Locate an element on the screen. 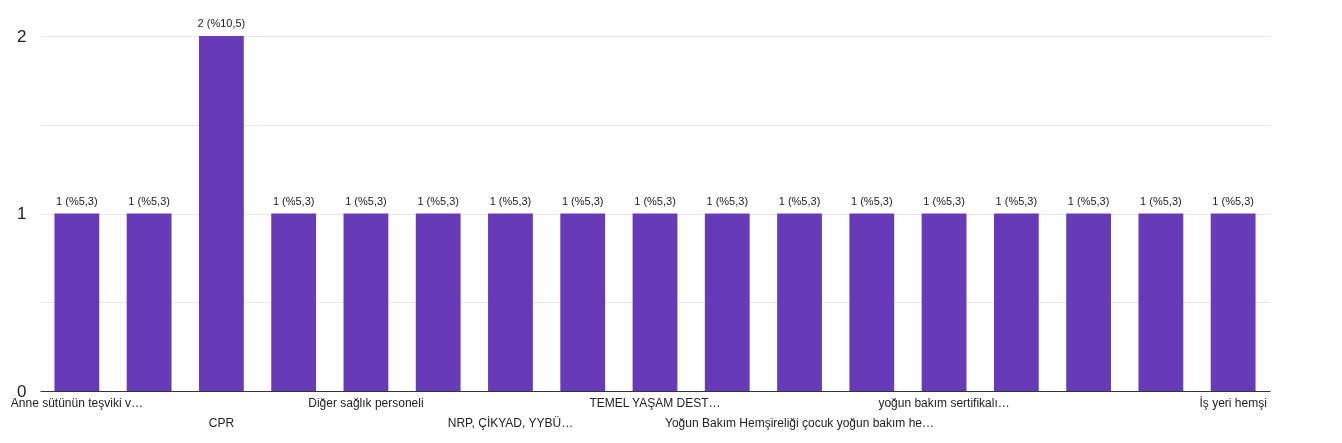 The image size is (1342, 443). y-tick-label: 0 is located at coordinates (22, 391).